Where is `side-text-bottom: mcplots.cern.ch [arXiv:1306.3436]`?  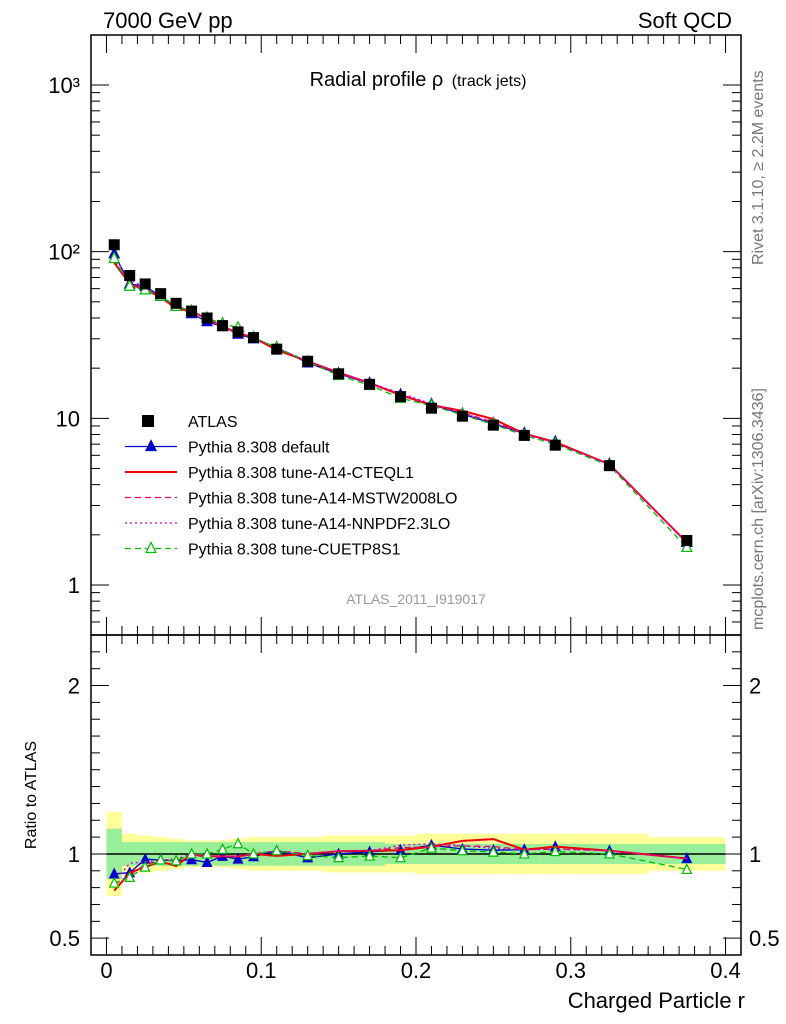 side-text-bottom: mcplots.cern.ch [arXiv:1306.3436] is located at coordinates (758, 509).